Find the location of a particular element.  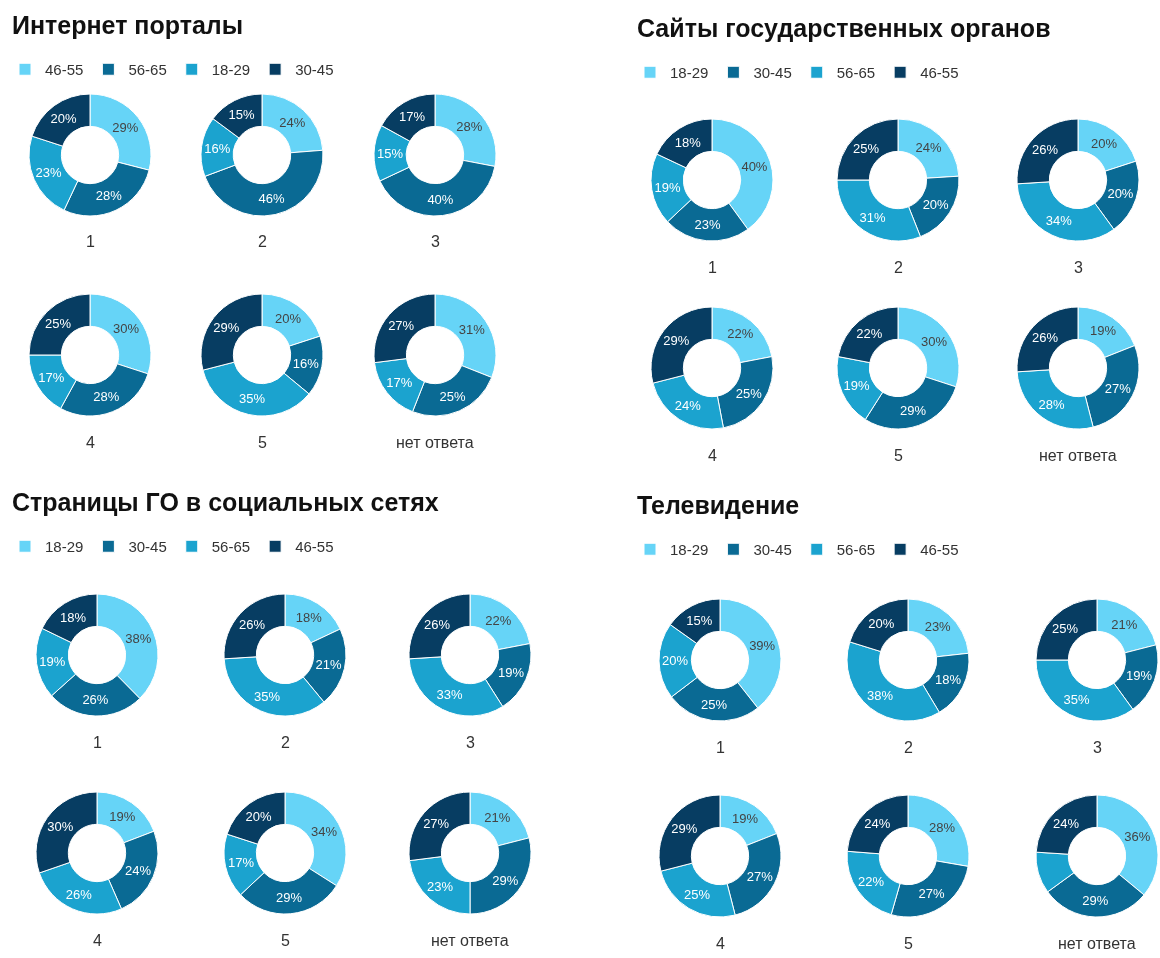

chart-title: Интернет порталы is located at coordinates (128, 25).